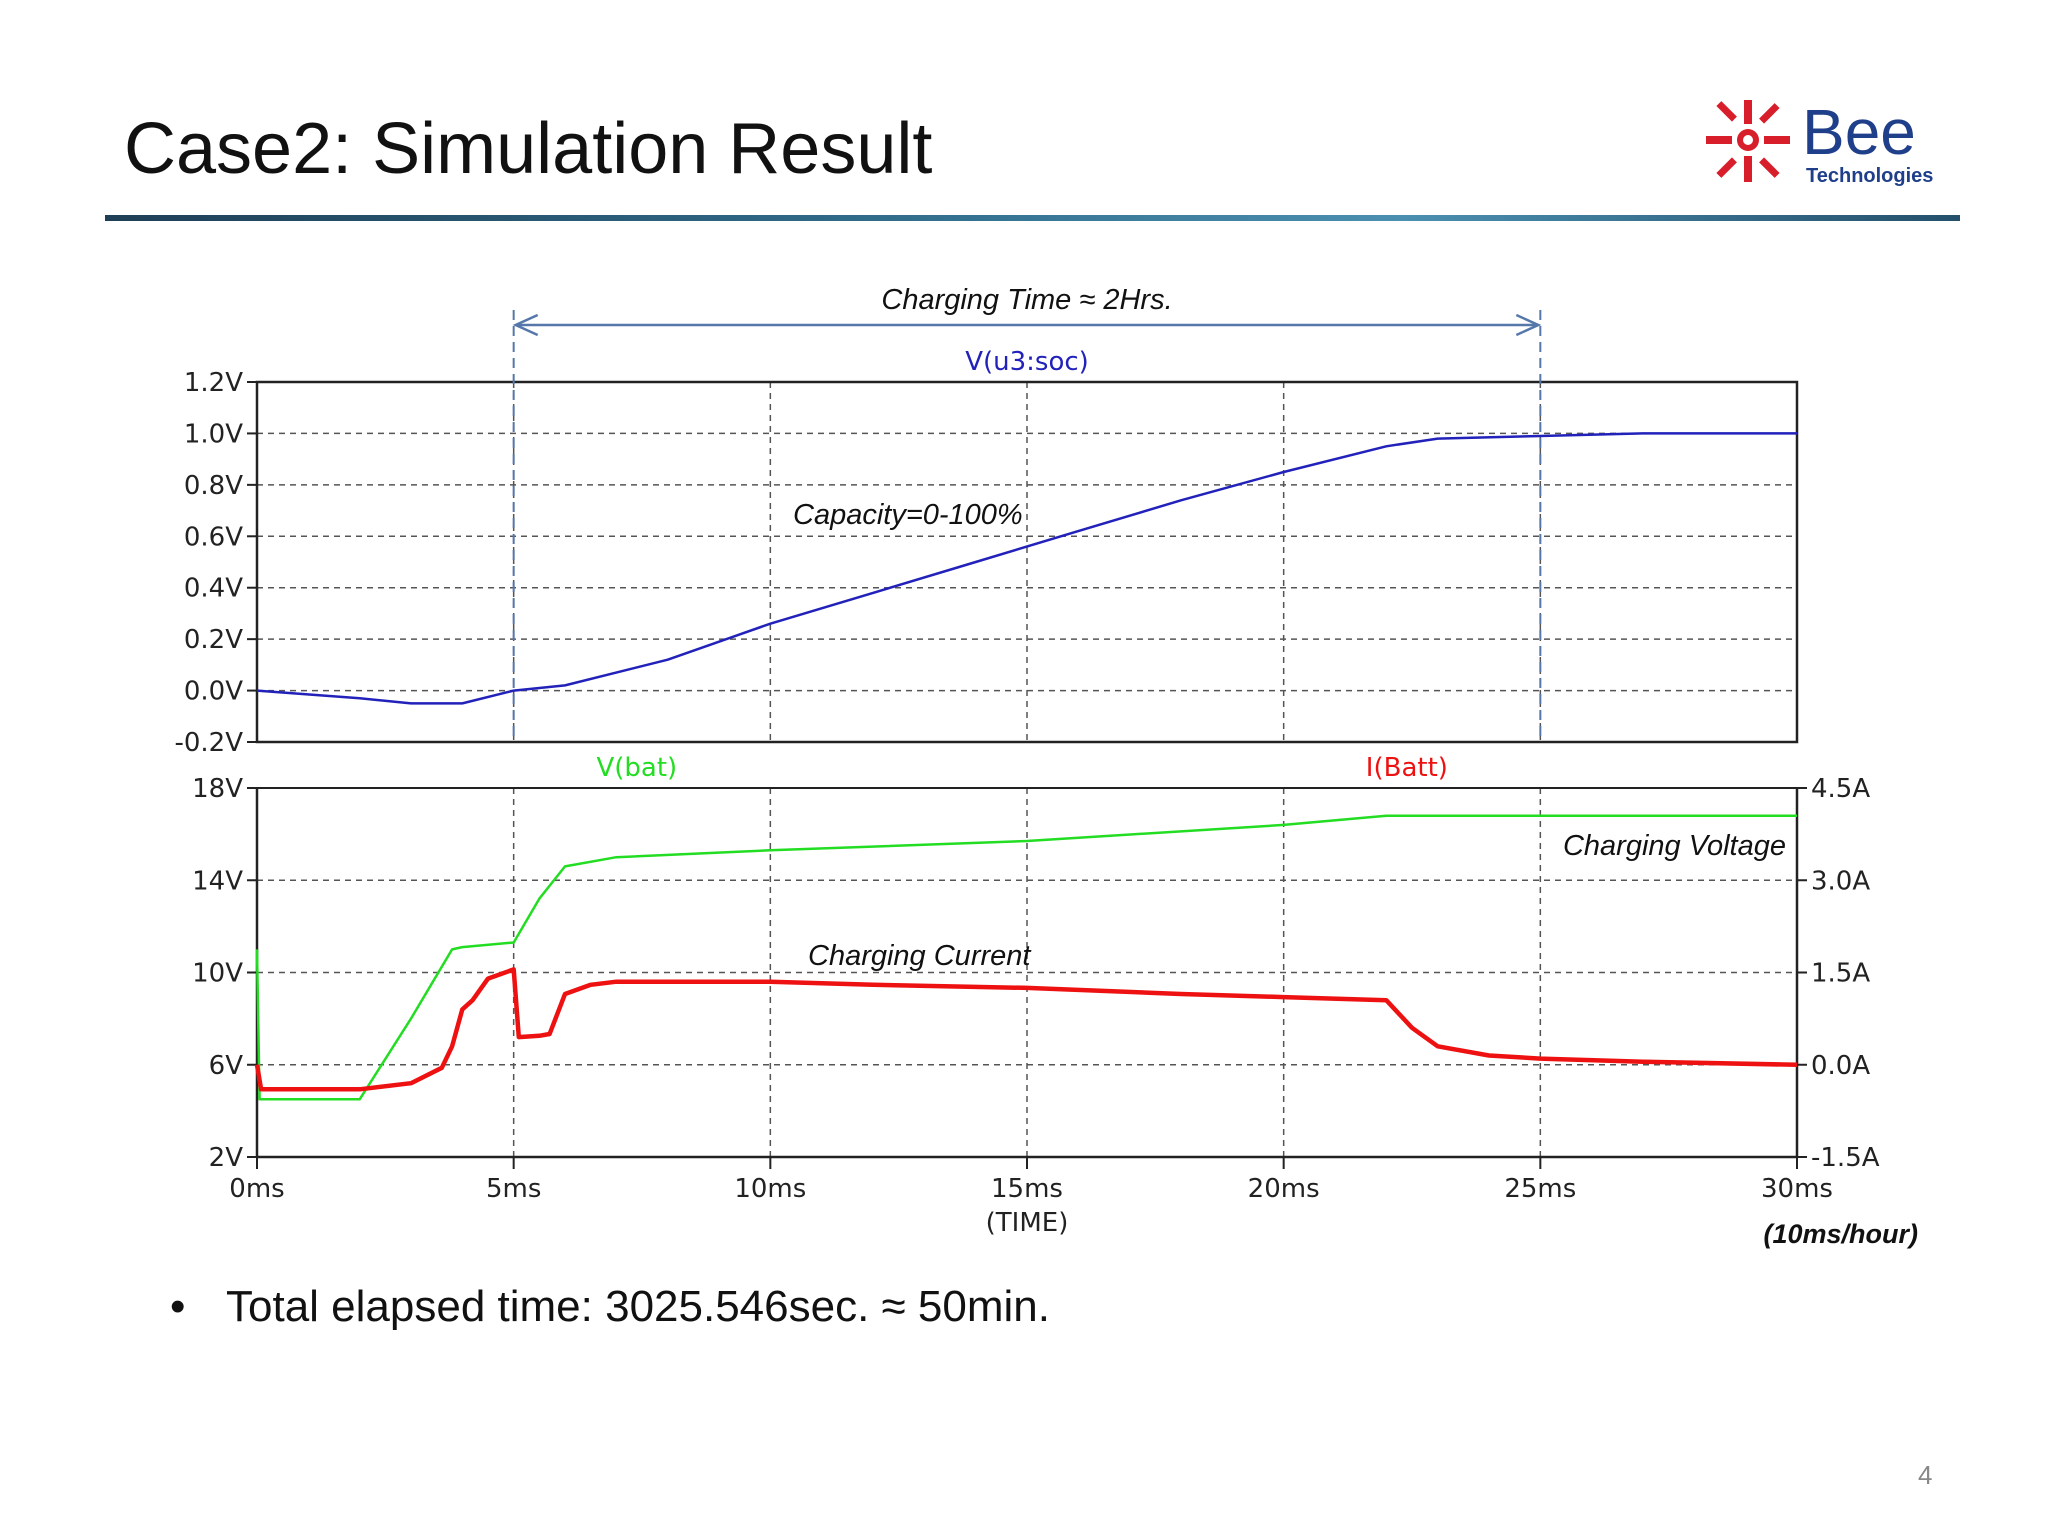 This screenshot has height=1536, width=2048. I want to click on y-tick-label: 0.6V, so click(213, 537).